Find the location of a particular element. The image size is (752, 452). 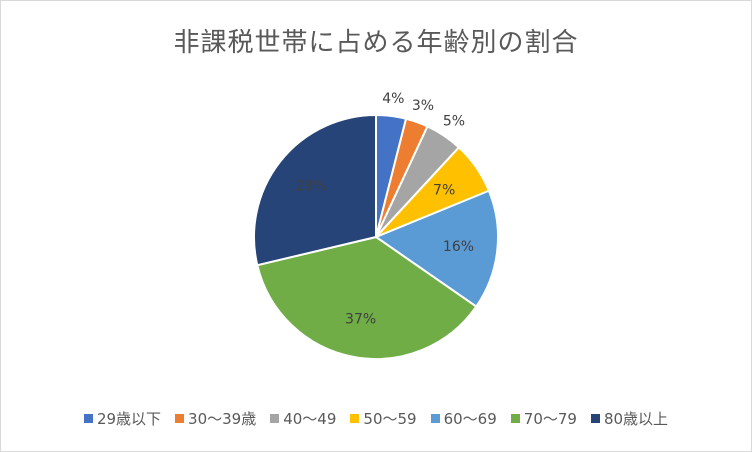

legend-label: 70～79 is located at coordinates (550, 419).